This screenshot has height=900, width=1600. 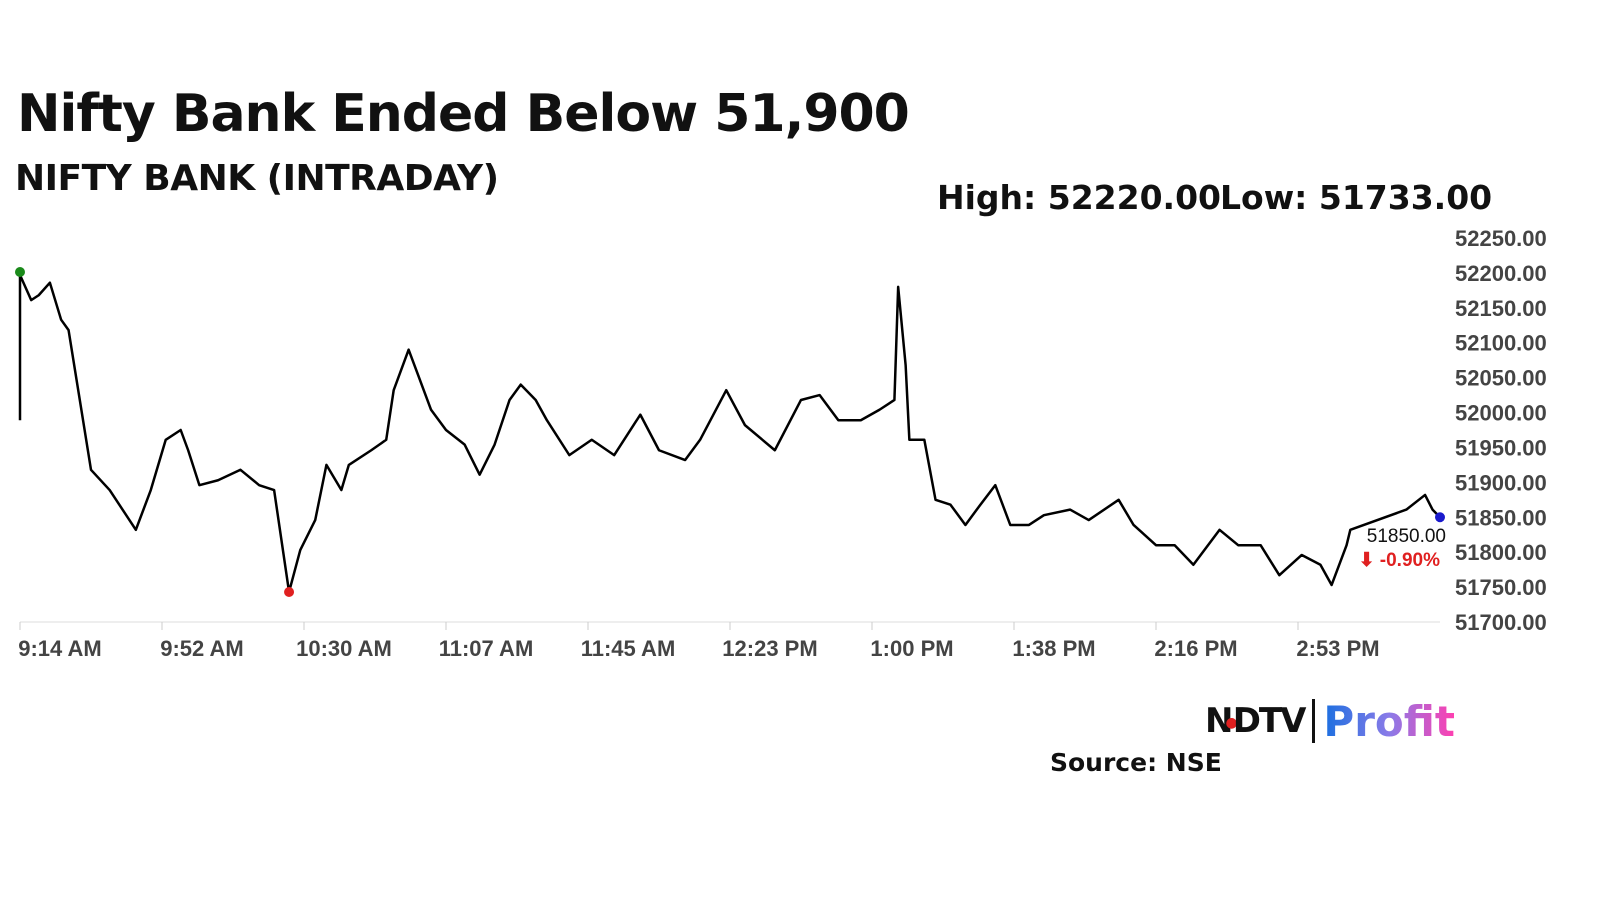 What do you see at coordinates (1501, 273) in the screenshot?
I see `y-tick-label: 52200.00` at bounding box center [1501, 273].